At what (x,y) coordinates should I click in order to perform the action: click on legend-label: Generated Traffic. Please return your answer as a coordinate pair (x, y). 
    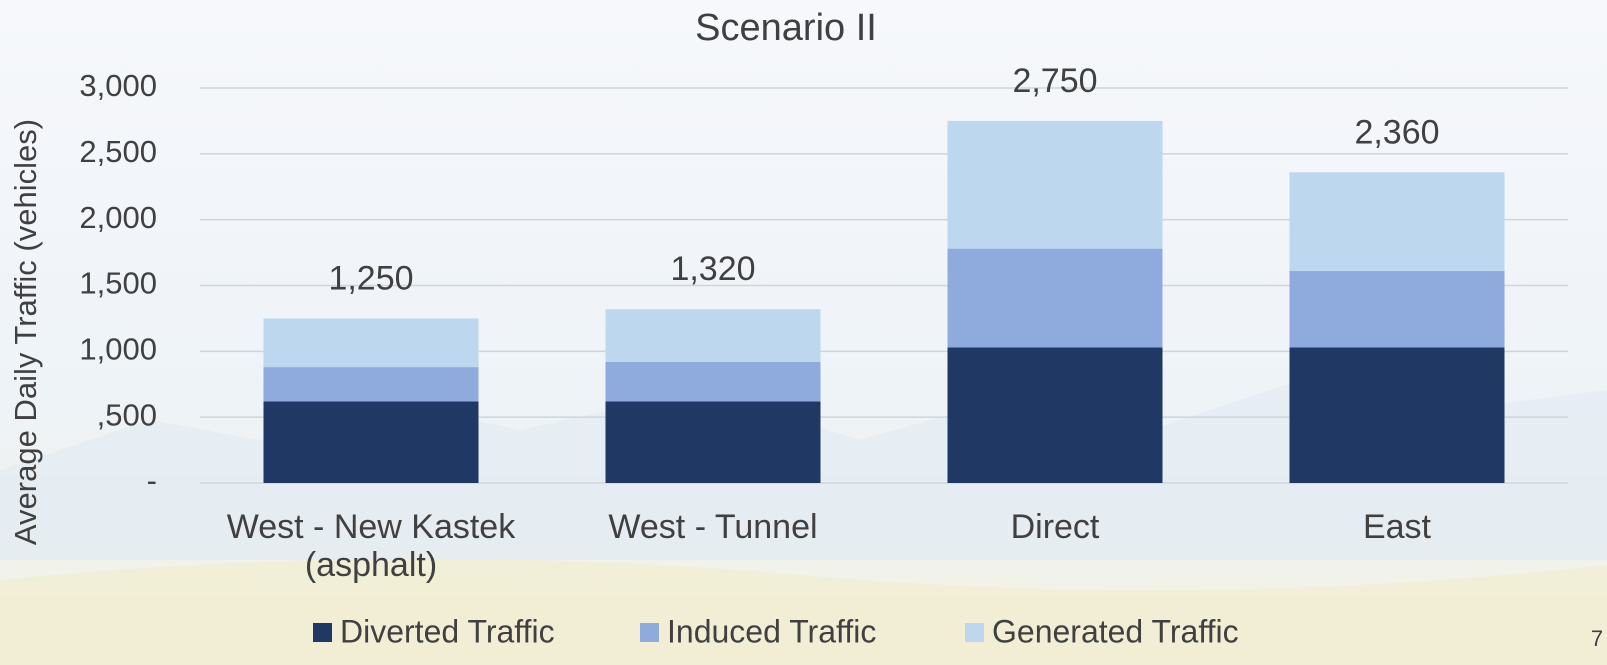
    Looking at the image, I should click on (1115, 631).